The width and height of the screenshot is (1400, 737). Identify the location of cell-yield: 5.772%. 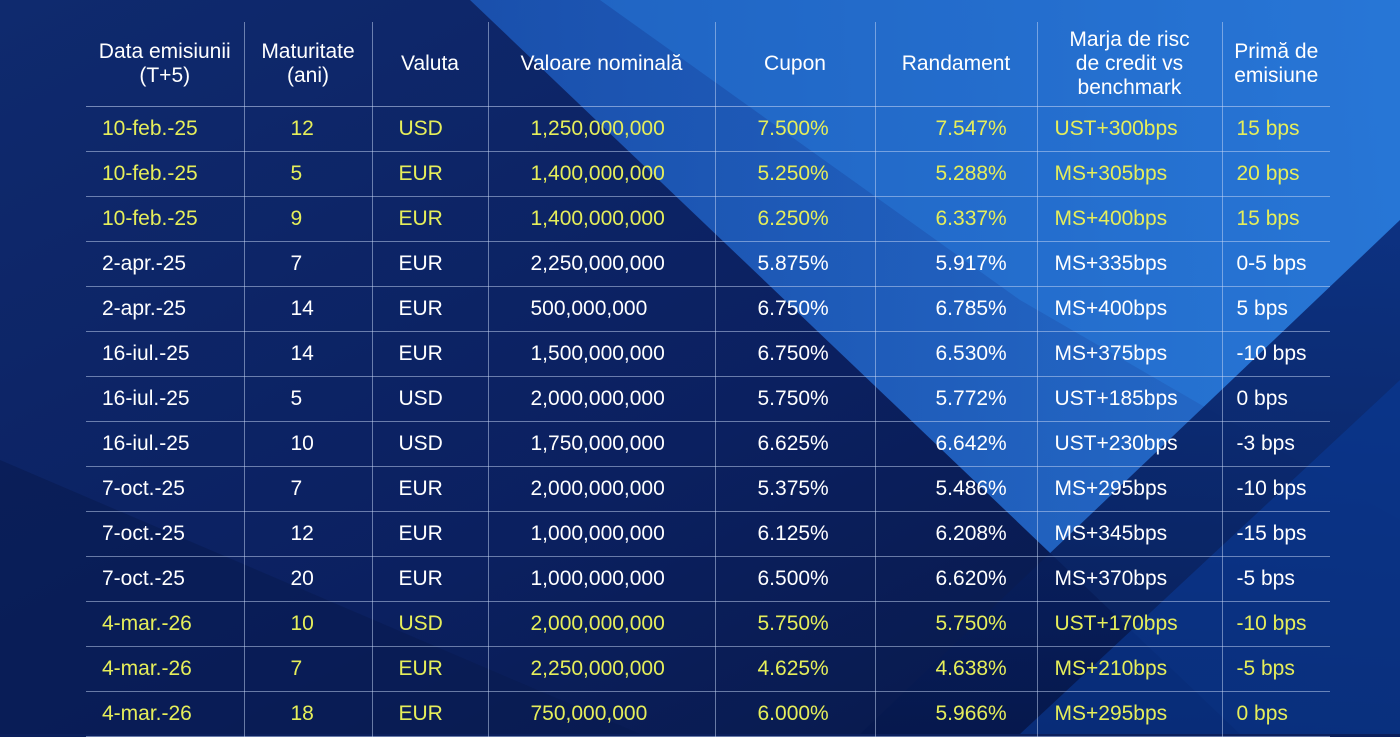
(956, 399).